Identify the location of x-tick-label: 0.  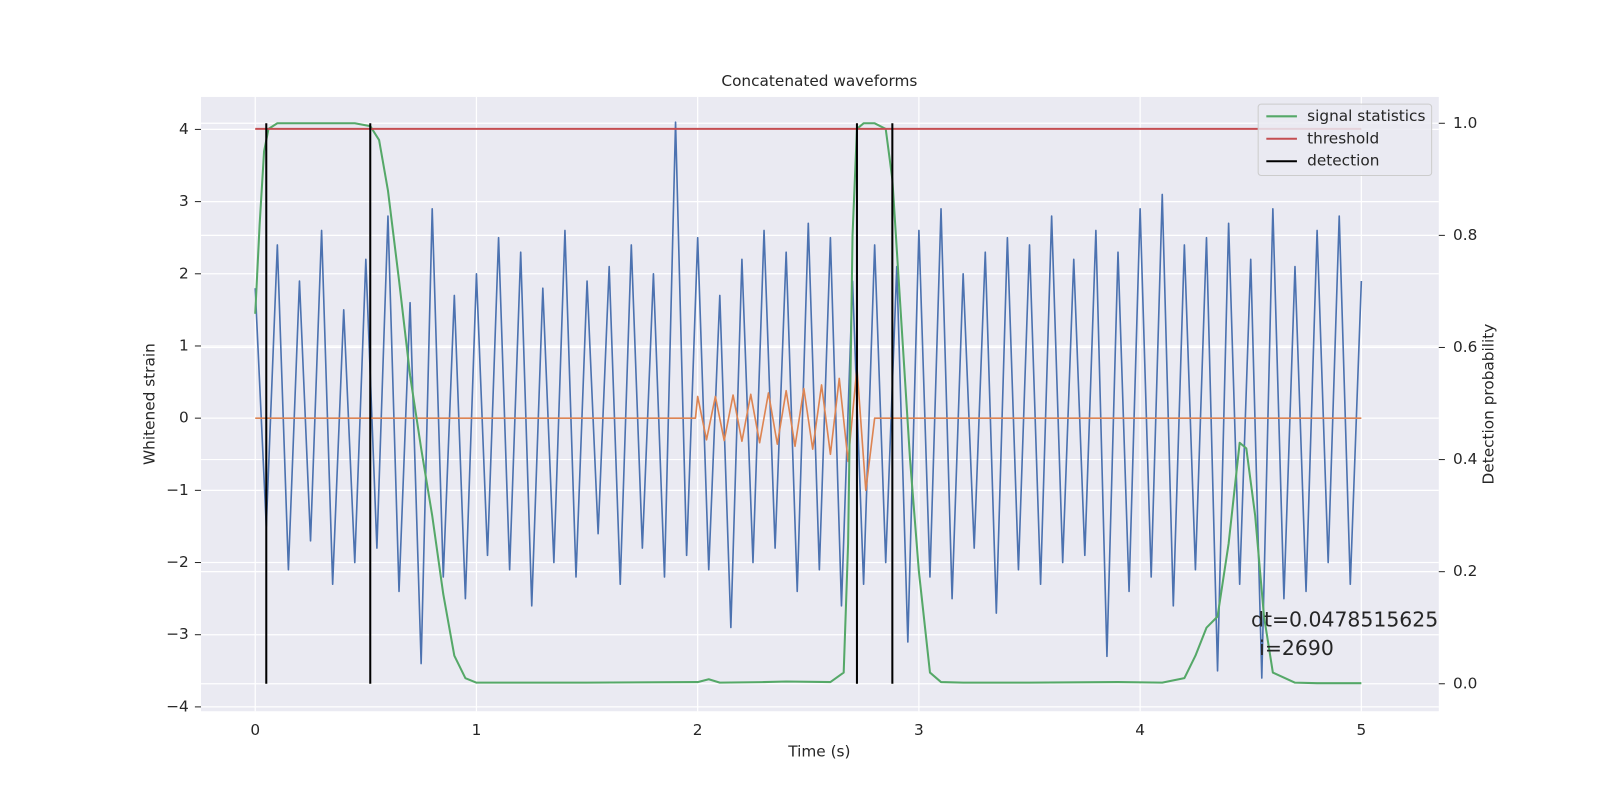
(255, 730).